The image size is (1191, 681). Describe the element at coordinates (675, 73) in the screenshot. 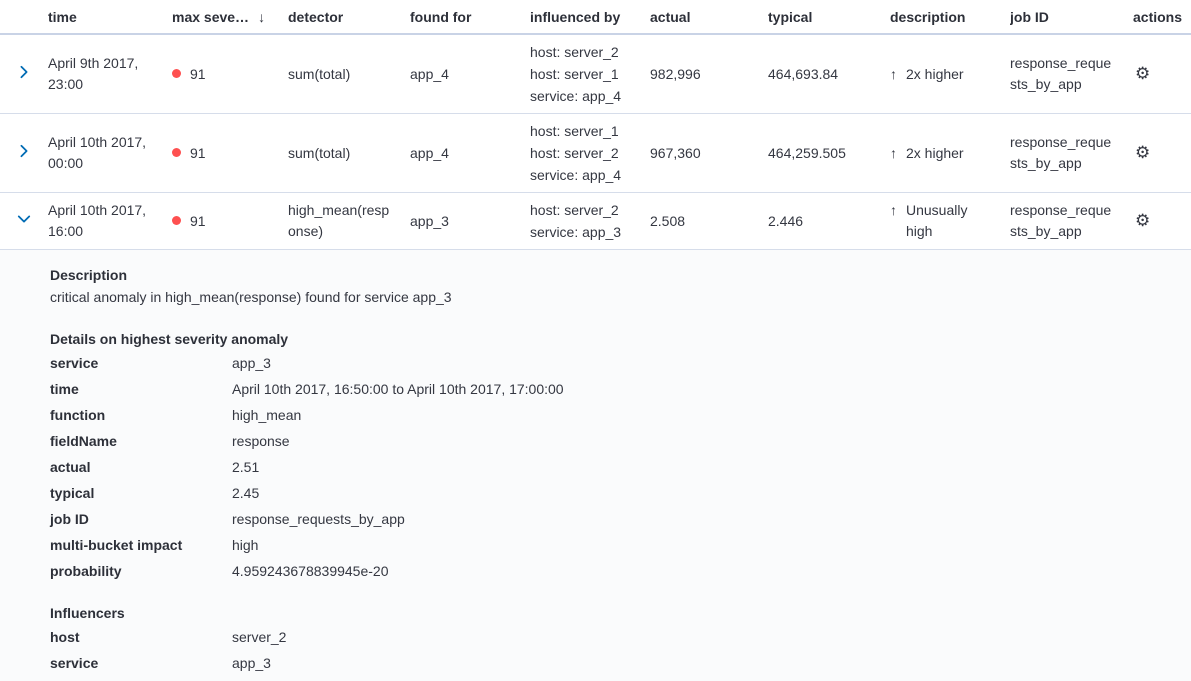

I see `actual-cell: 982,996` at that location.